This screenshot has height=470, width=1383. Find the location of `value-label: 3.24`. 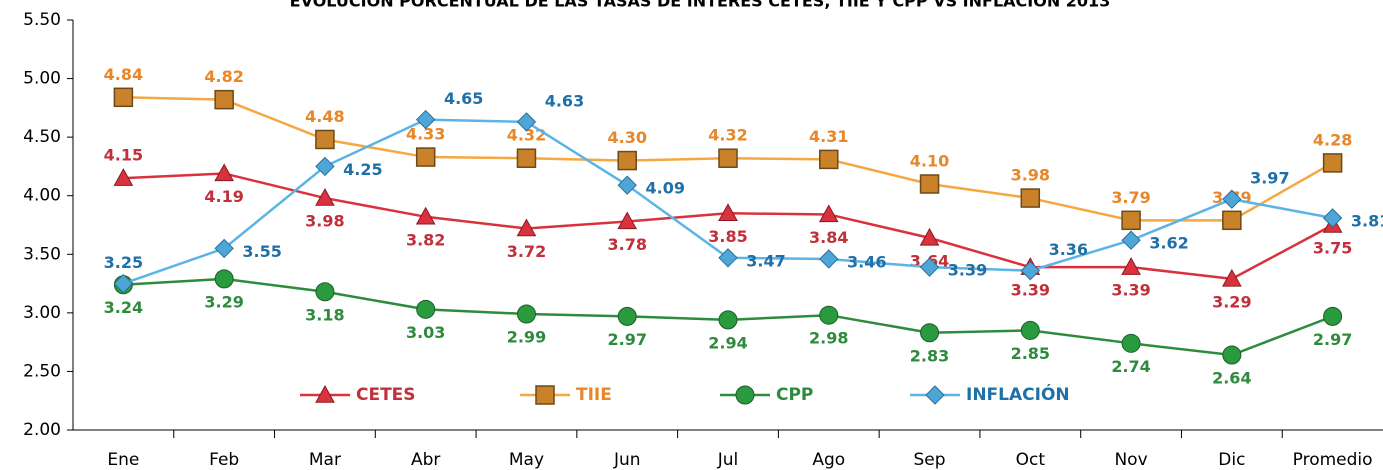

value-label: 3.24 is located at coordinates (123, 307).